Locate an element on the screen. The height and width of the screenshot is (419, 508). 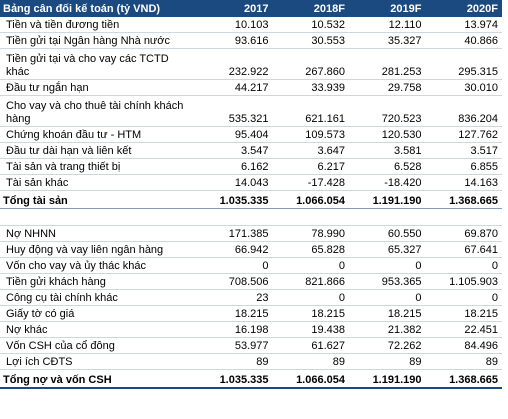
row-value: 3.517 is located at coordinates (463, 150).